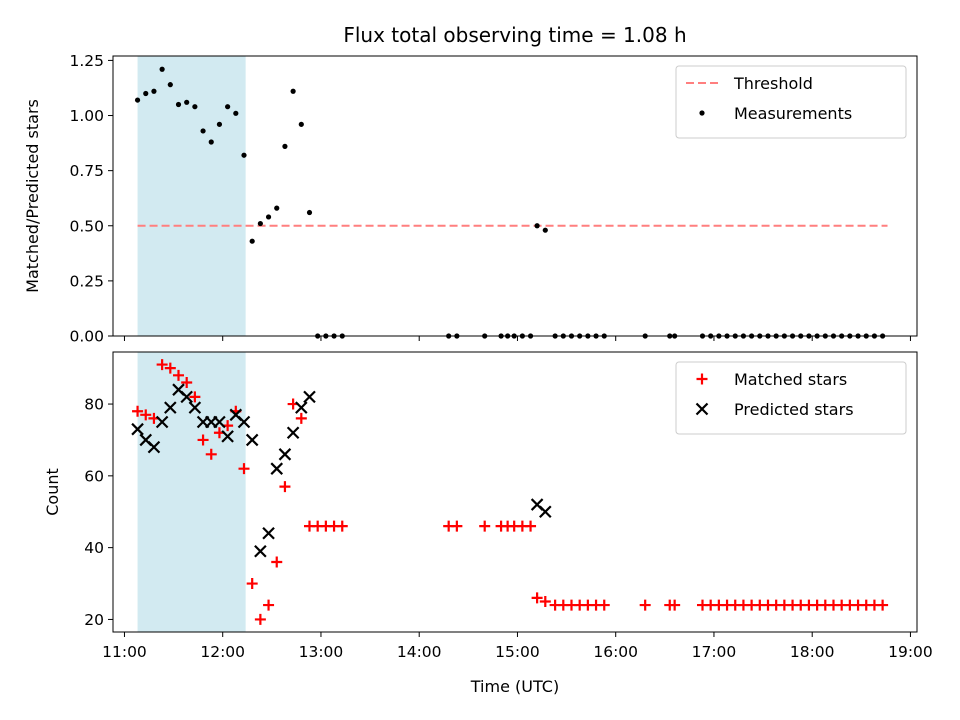 The width and height of the screenshot is (960, 720). I want to click on x-tick-label: 11:00, so click(124, 652).